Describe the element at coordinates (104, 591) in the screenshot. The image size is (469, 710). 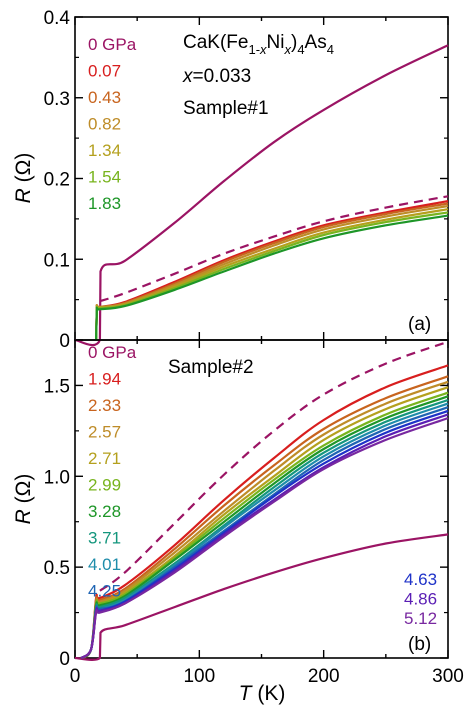
I see `legend-entry-b-9: 4.25` at that location.